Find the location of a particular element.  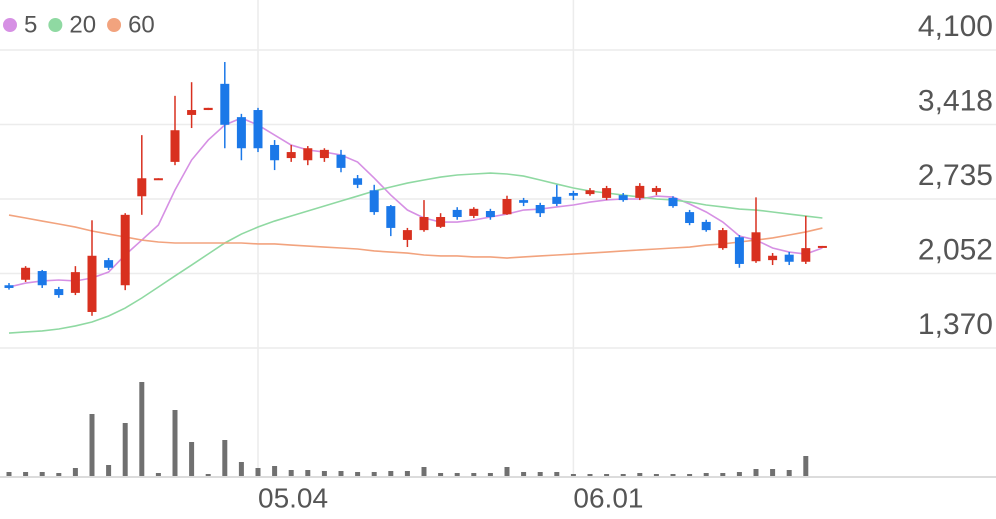

y-tick-label: 1,370 is located at coordinates (955, 324).